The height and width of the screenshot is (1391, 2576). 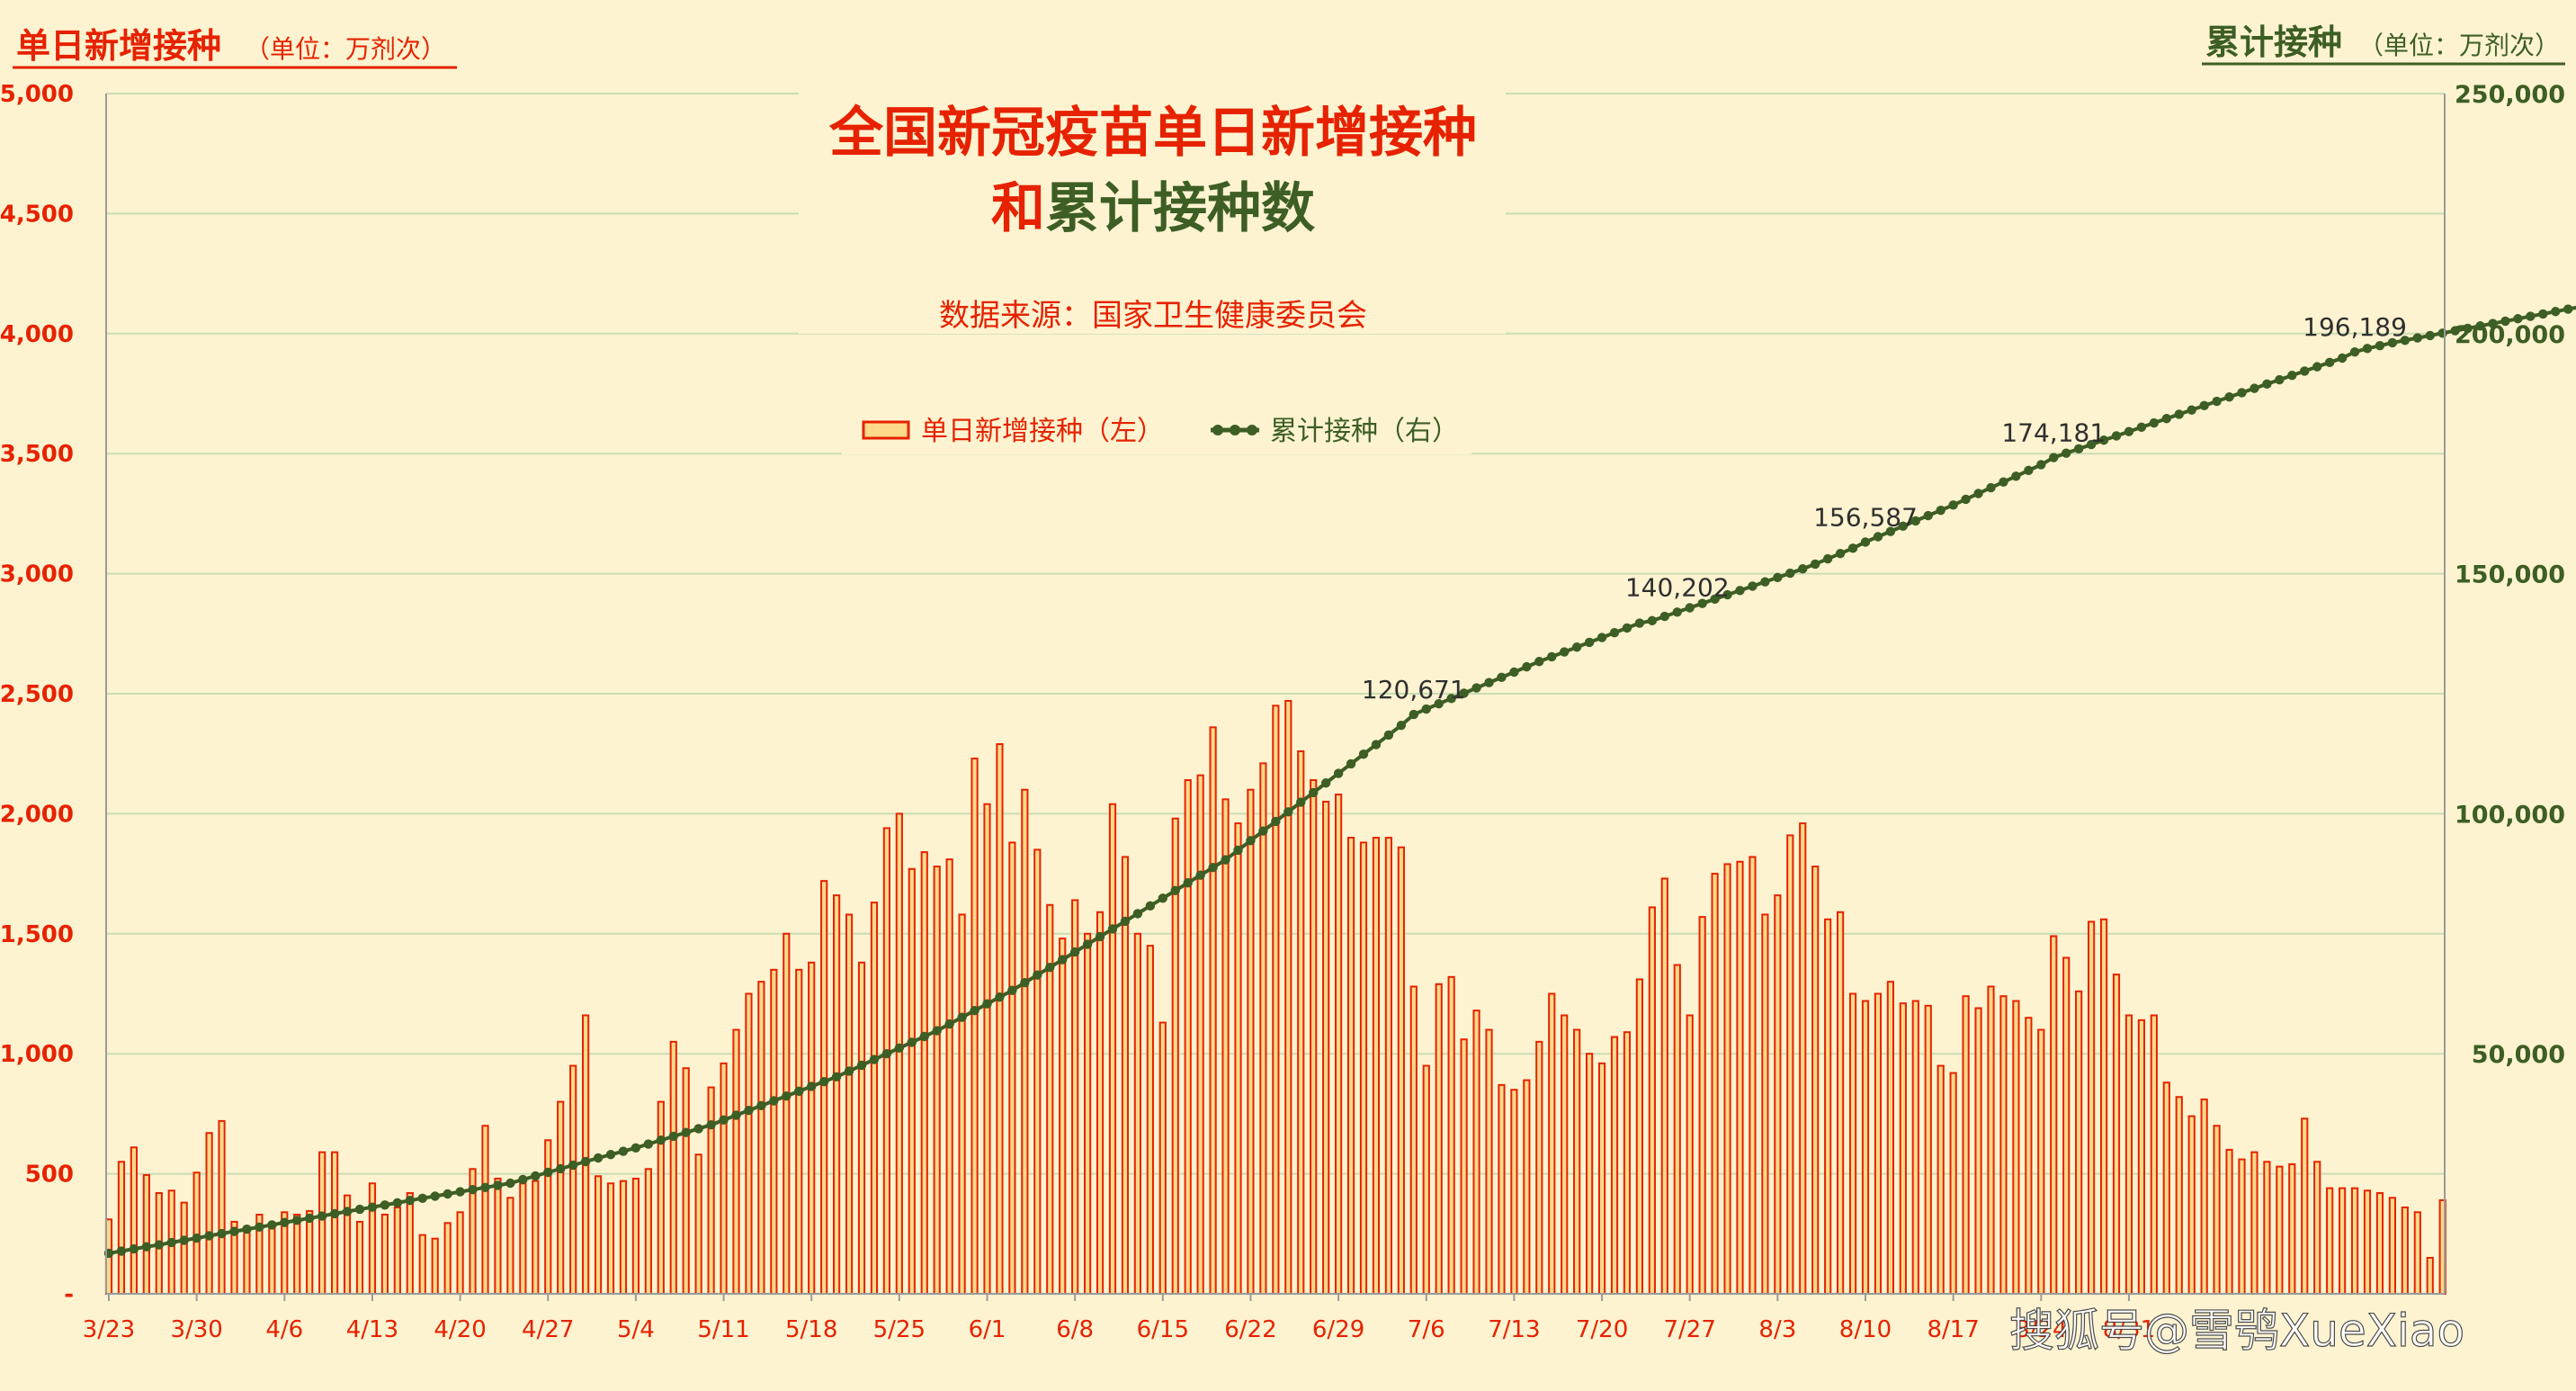 What do you see at coordinates (37, 95) in the screenshot?
I see `left-tick-label: 5,000` at bounding box center [37, 95].